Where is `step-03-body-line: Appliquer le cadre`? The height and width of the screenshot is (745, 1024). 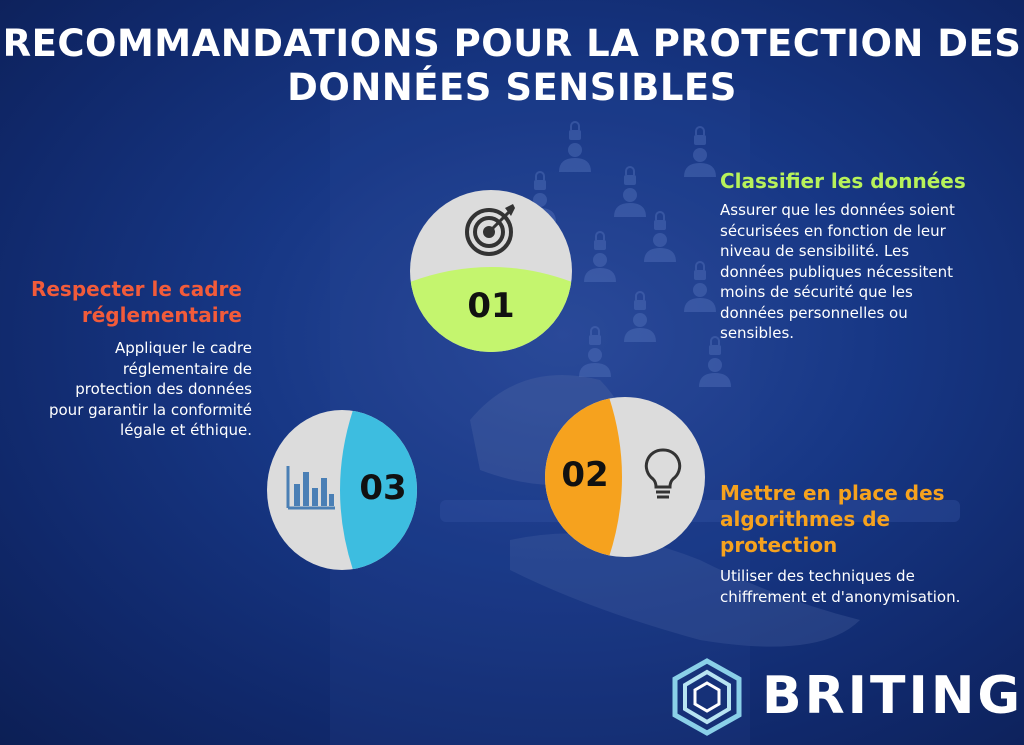 step-03-body-line: Appliquer le cadre is located at coordinates (183, 348).